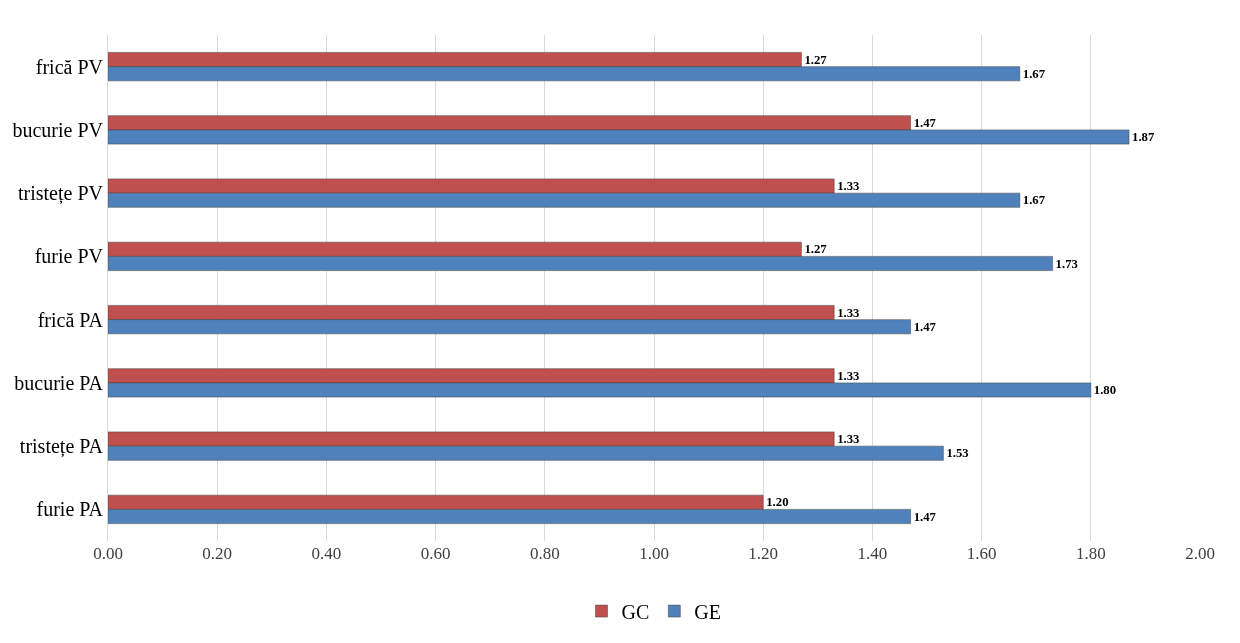 The width and height of the screenshot is (1240, 643). What do you see at coordinates (957, 453) in the screenshot?
I see `data-label: 1.53` at bounding box center [957, 453].